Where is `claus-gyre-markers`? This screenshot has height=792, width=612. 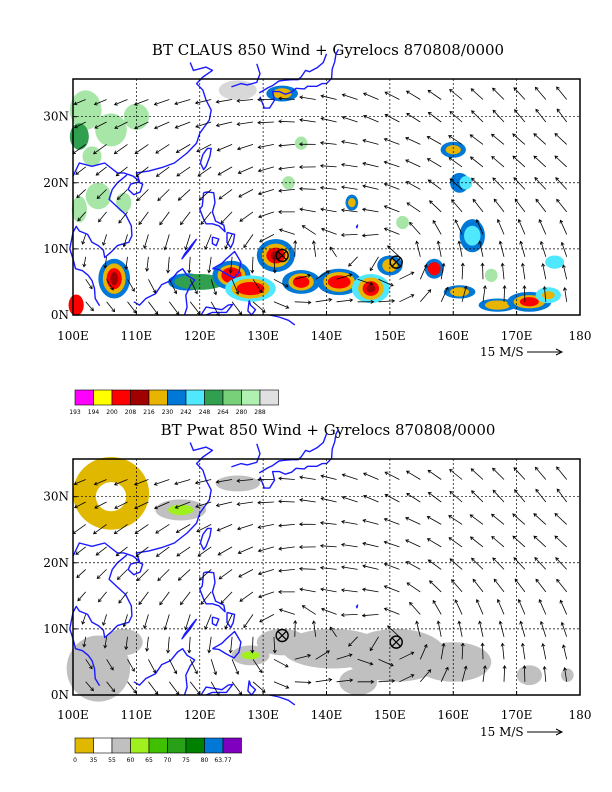
claus-gyre-markers is located at coordinates (339, 258).